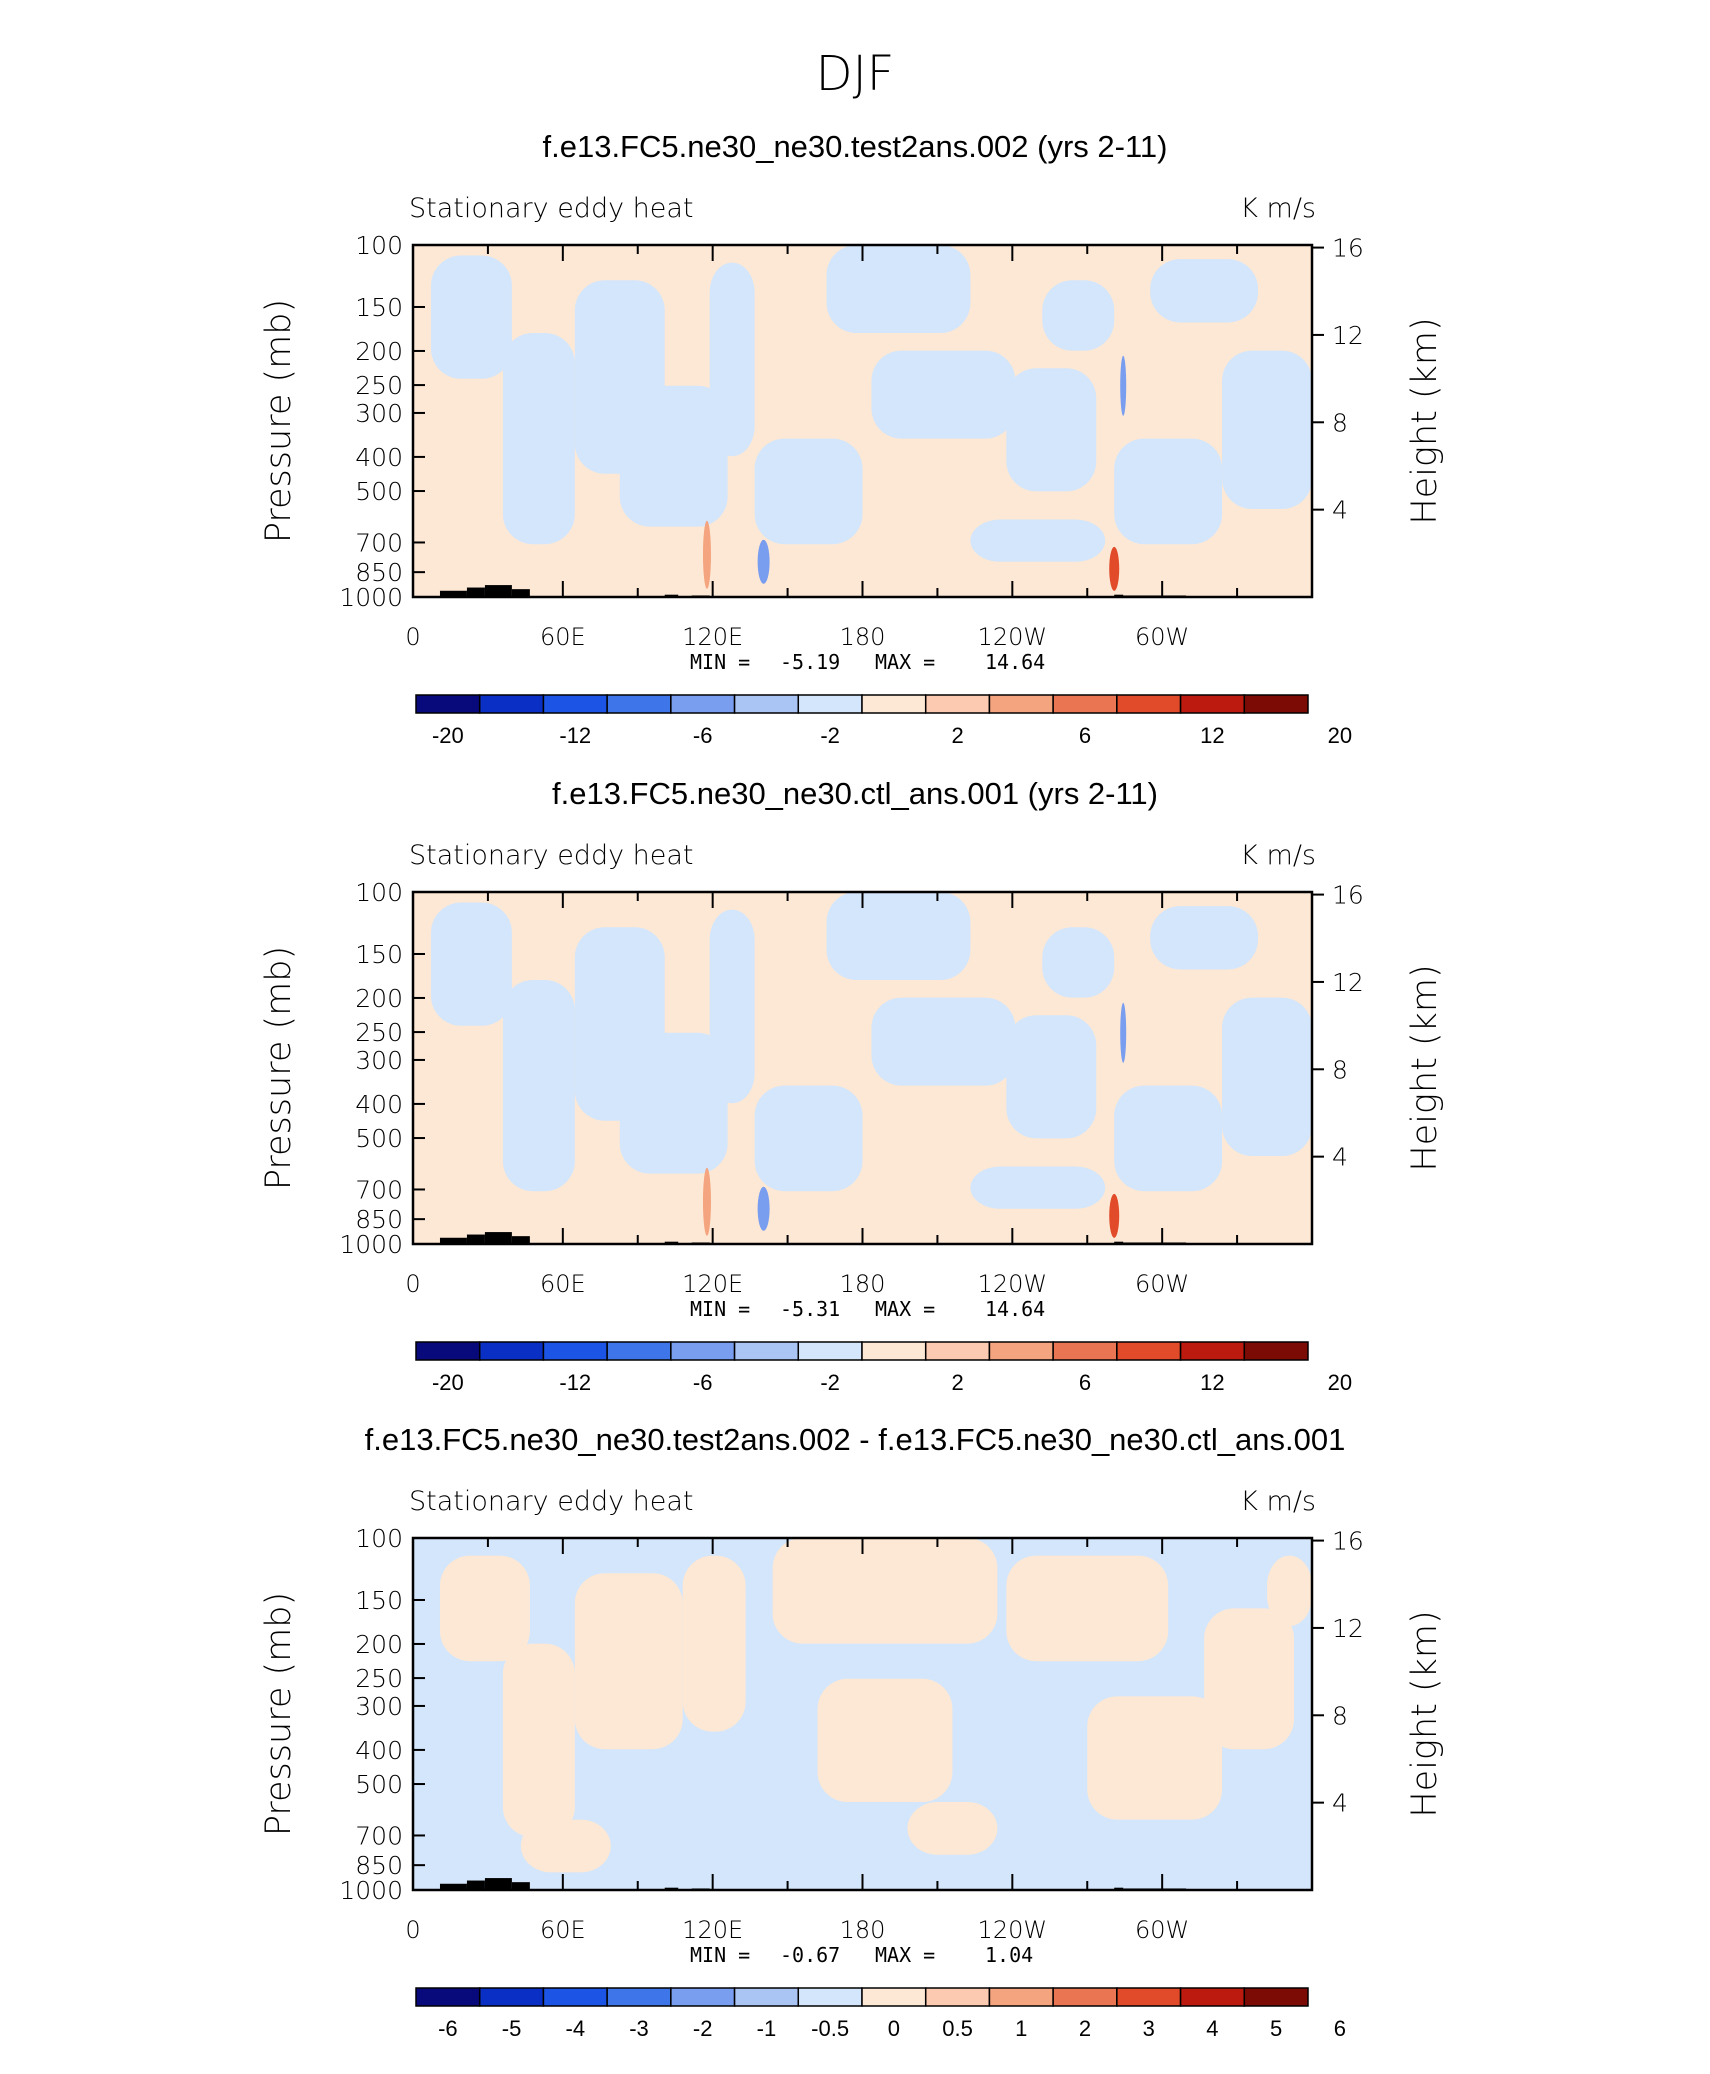 The height and width of the screenshot is (2074, 1710). I want to click on colorbar-label: 6, so click(1340, 2028).